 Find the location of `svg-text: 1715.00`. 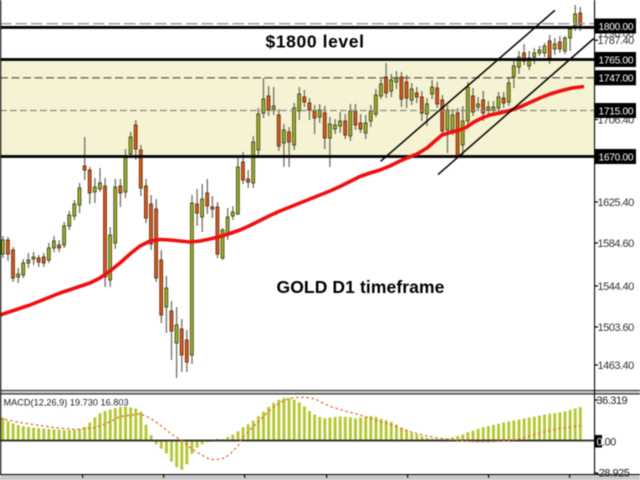

svg-text: 1715.00 is located at coordinates (616, 111).